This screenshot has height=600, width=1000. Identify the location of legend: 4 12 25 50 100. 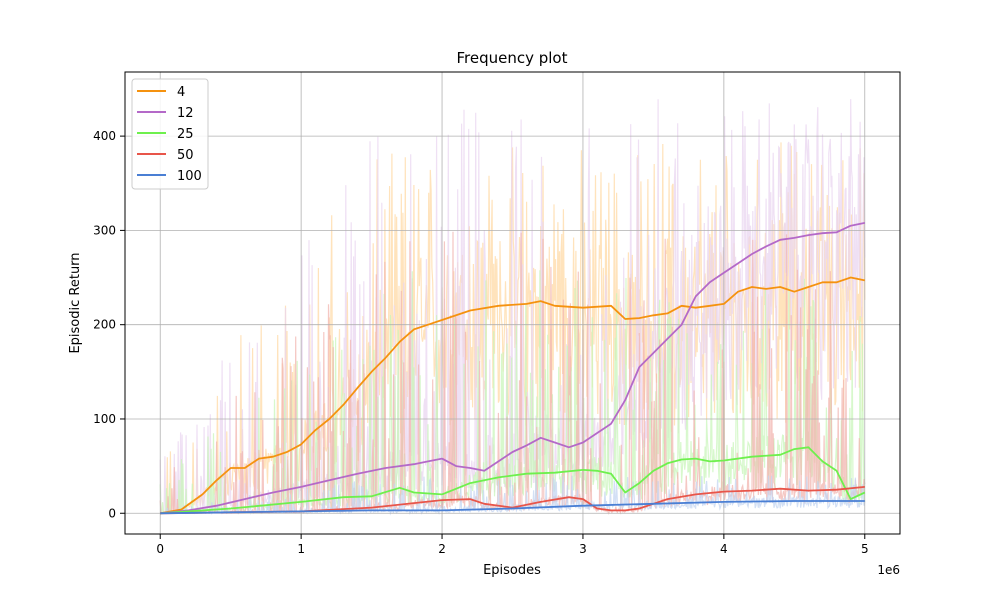
(170, 134).